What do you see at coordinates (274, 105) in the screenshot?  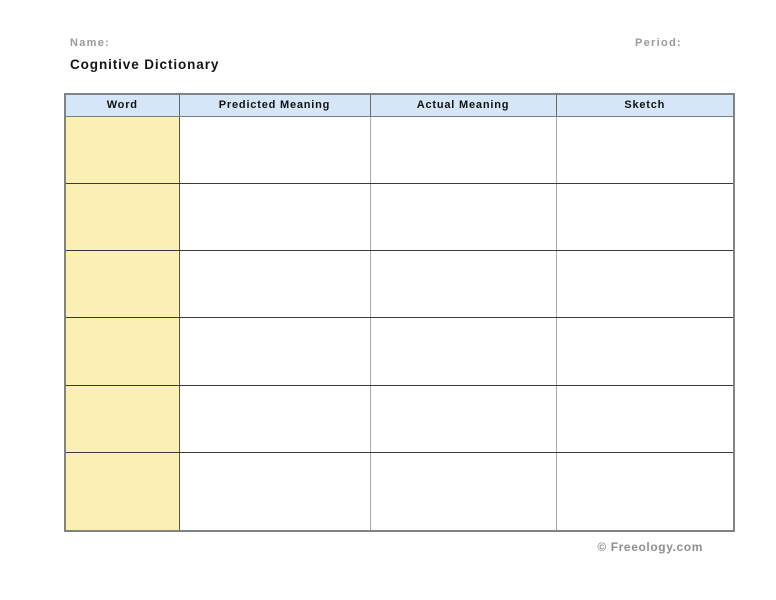 I see `column-header-predicted-meaning: Predicted Meaning` at bounding box center [274, 105].